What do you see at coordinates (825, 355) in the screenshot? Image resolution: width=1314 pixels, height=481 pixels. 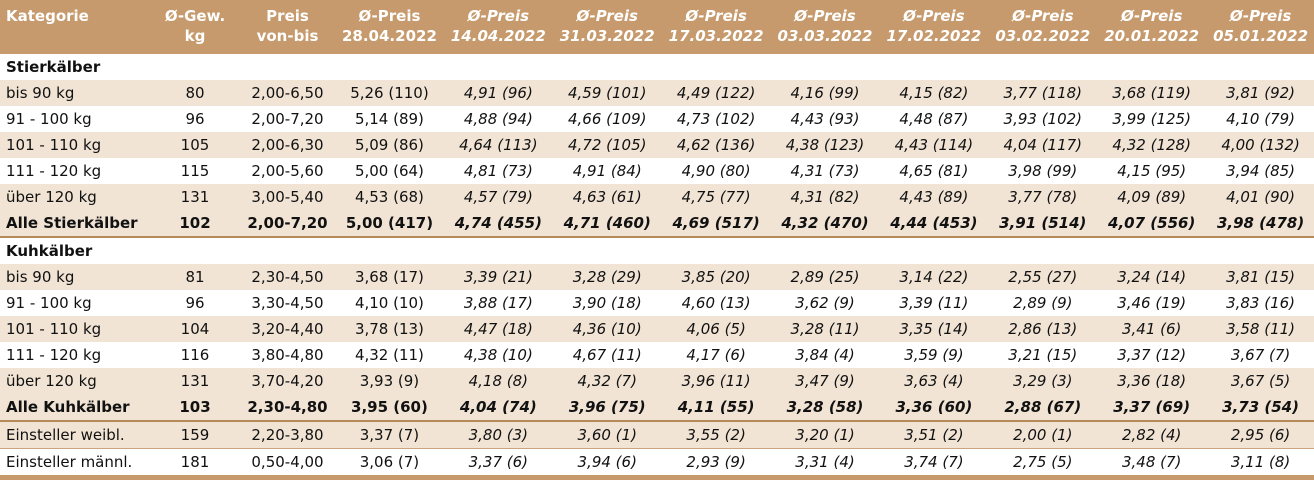 I see `table-cell: 3,84 (4)` at bounding box center [825, 355].